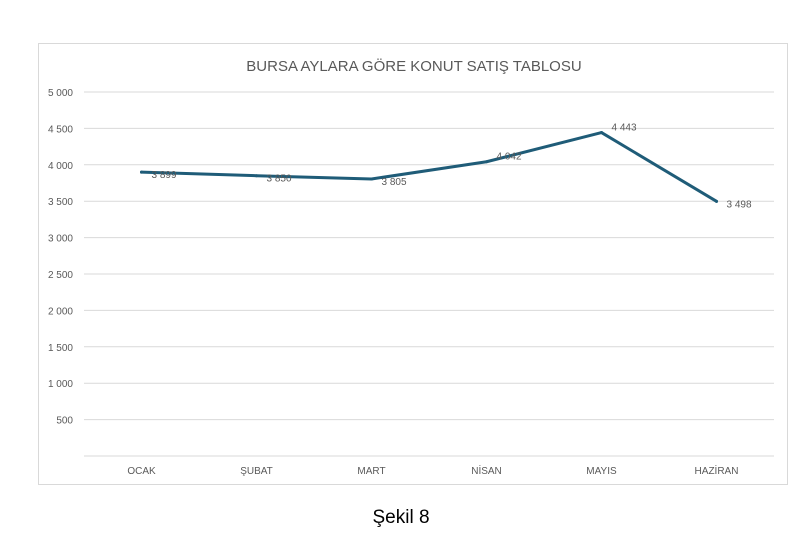 The height and width of the screenshot is (540, 802). What do you see at coordinates (371, 471) in the screenshot?
I see `x-tick-label: MART` at bounding box center [371, 471].